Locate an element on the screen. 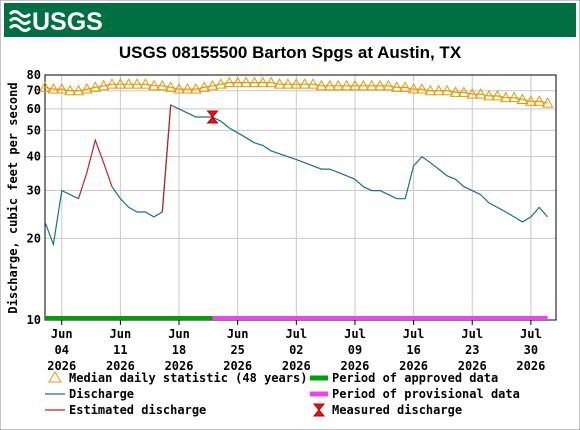  y-tick-label: 50 is located at coordinates (34, 130).